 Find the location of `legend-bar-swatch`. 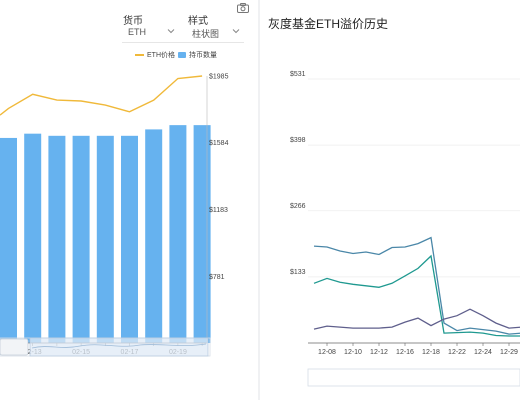

legend-bar-swatch is located at coordinates (182, 55).